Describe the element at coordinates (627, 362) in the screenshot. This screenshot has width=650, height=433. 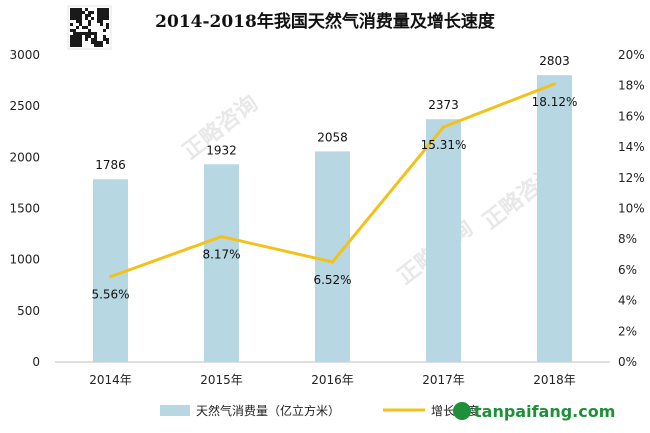
I see `right-y-tick-label: 0%` at that location.